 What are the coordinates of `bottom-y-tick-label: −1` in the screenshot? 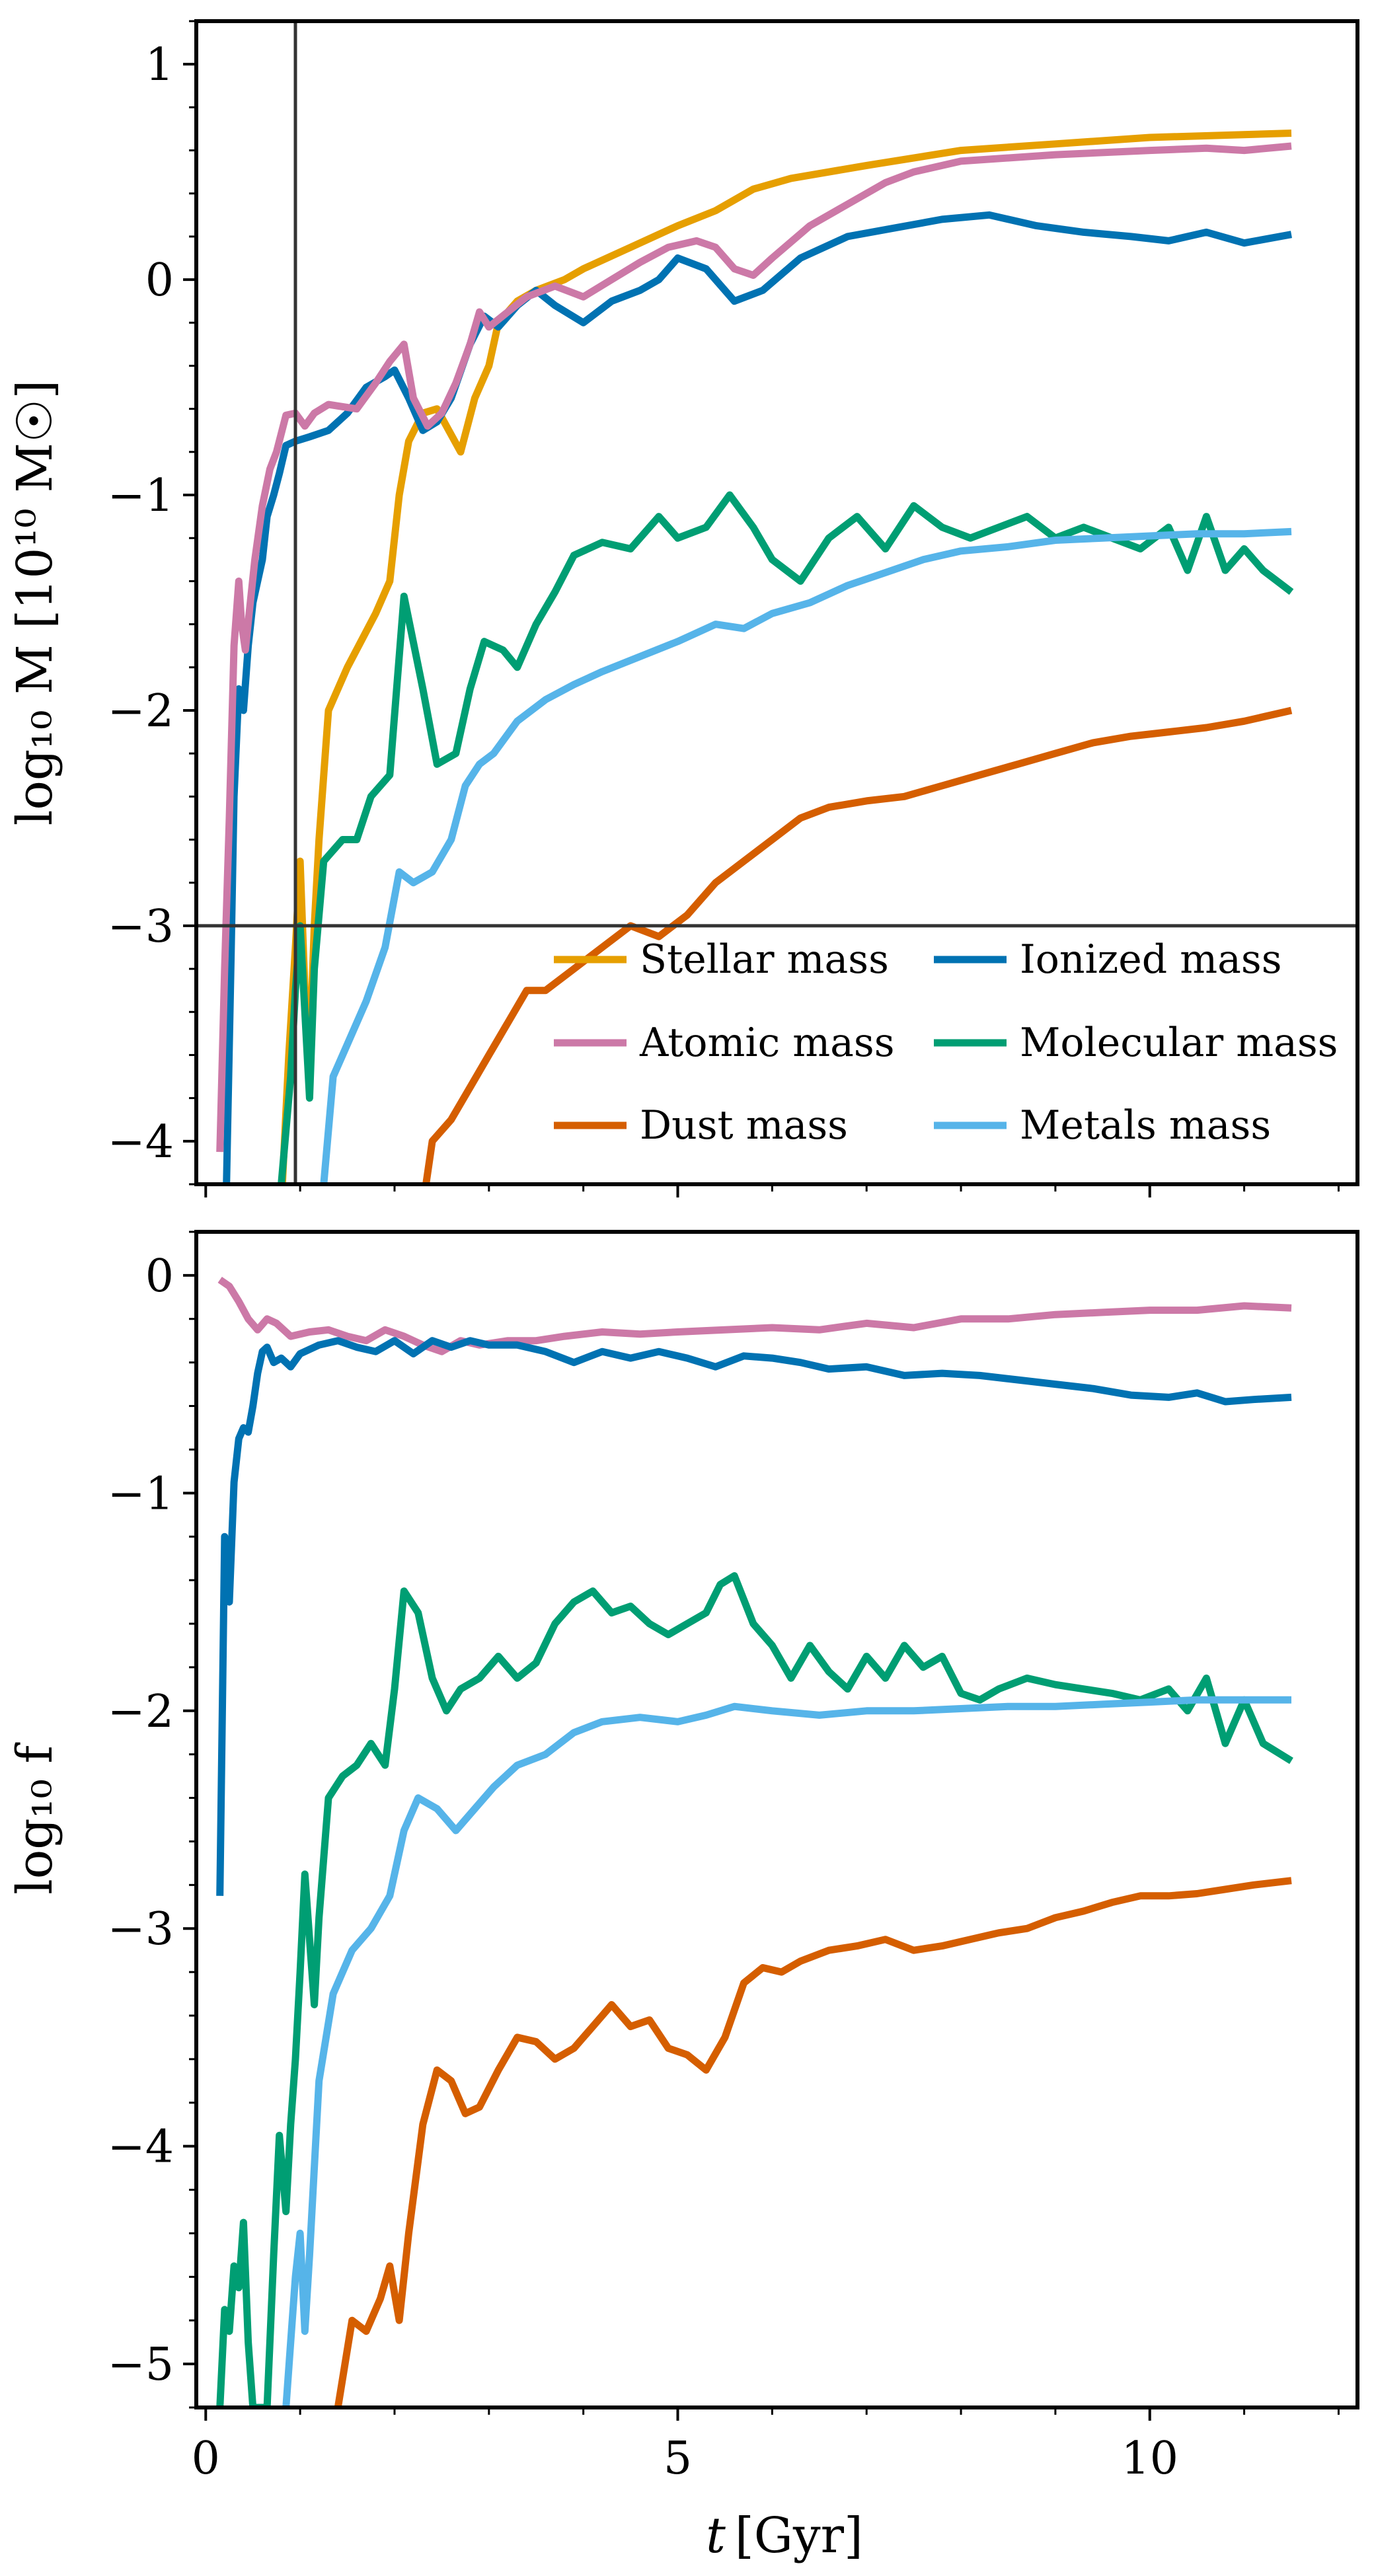 It's located at (141, 1494).